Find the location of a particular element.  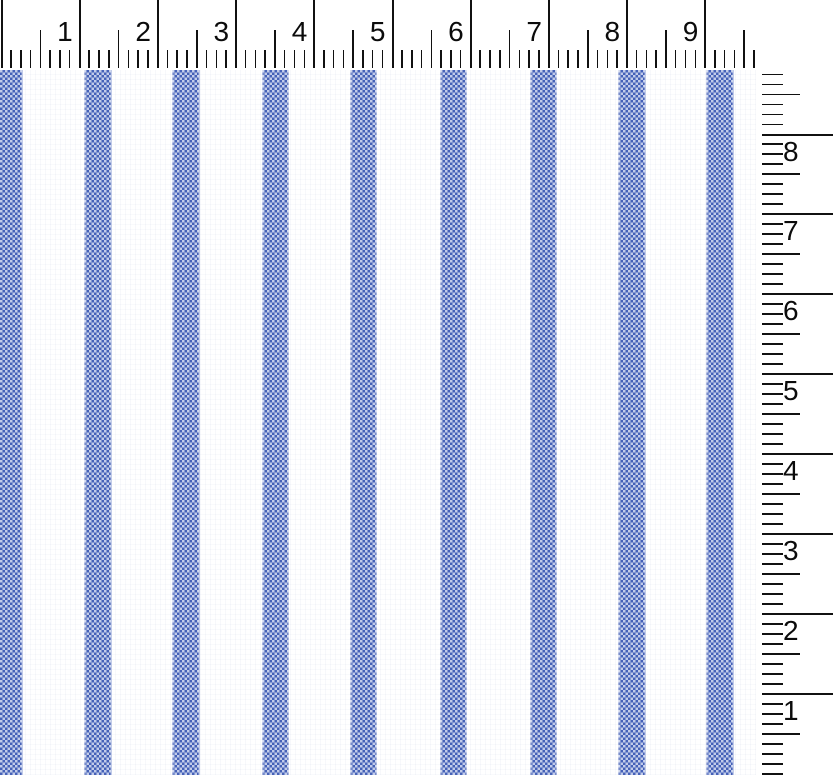

horizontal-inch-ruler: 1 2 3 4 5 6 7 8 9 is located at coordinates (416, 35).